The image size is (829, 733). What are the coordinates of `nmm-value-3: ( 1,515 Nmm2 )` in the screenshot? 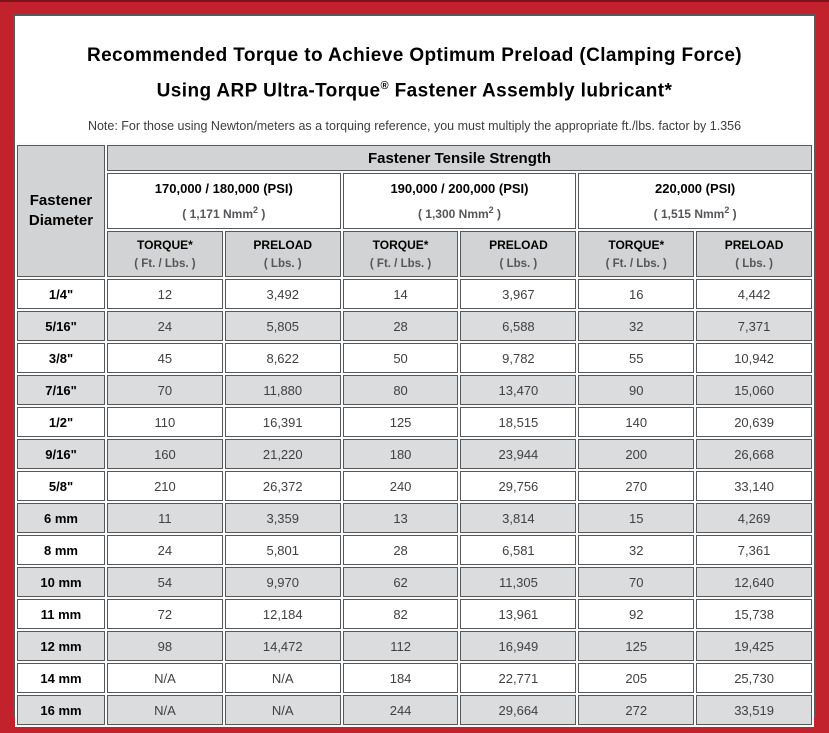 It's located at (695, 213).